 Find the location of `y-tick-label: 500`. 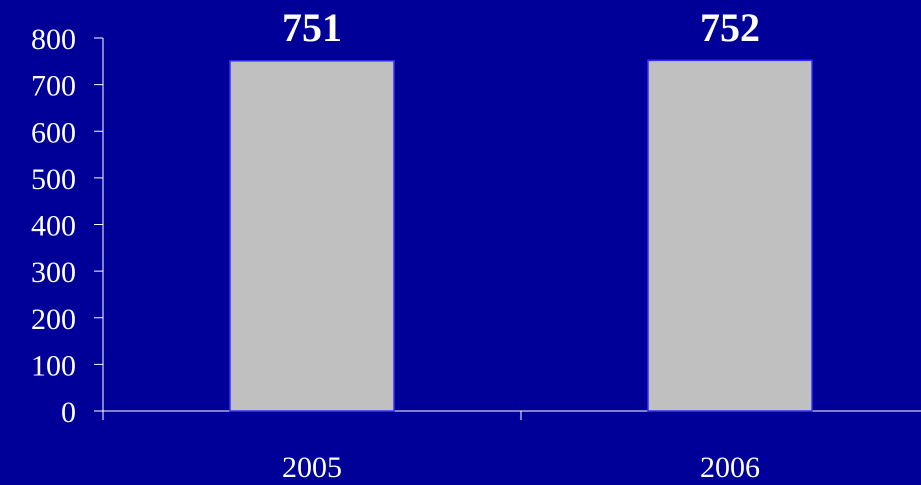

y-tick-label: 500 is located at coordinates (53, 179).